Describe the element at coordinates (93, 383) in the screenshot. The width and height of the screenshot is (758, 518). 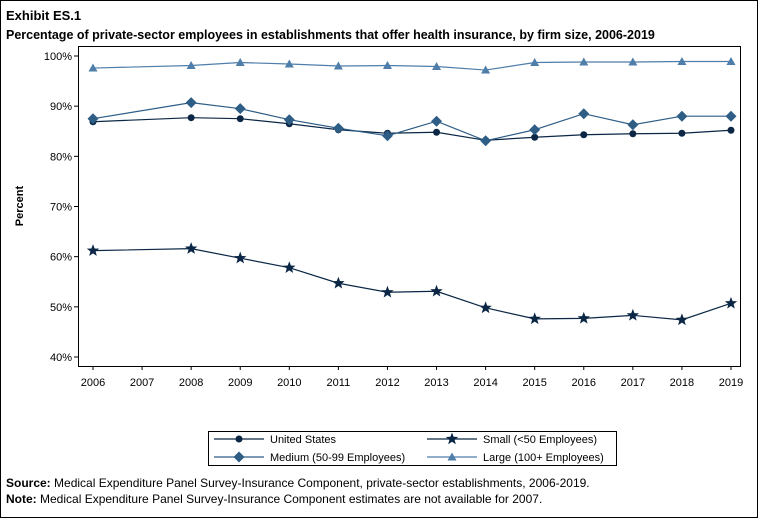
I see `x-tick-label: 2006` at that location.